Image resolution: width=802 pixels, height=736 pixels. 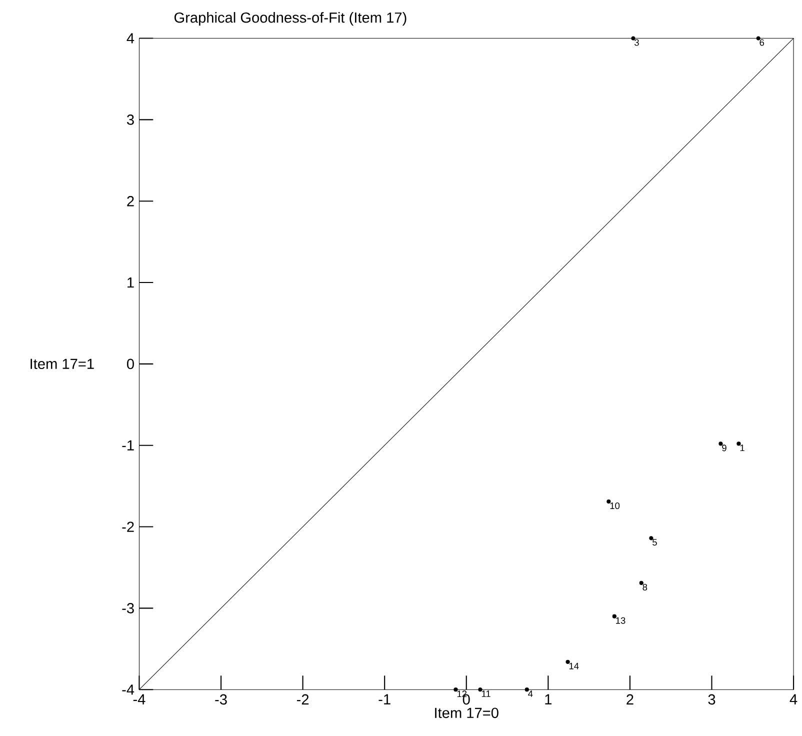 I want to click on annotation: 11, so click(x=486, y=693).